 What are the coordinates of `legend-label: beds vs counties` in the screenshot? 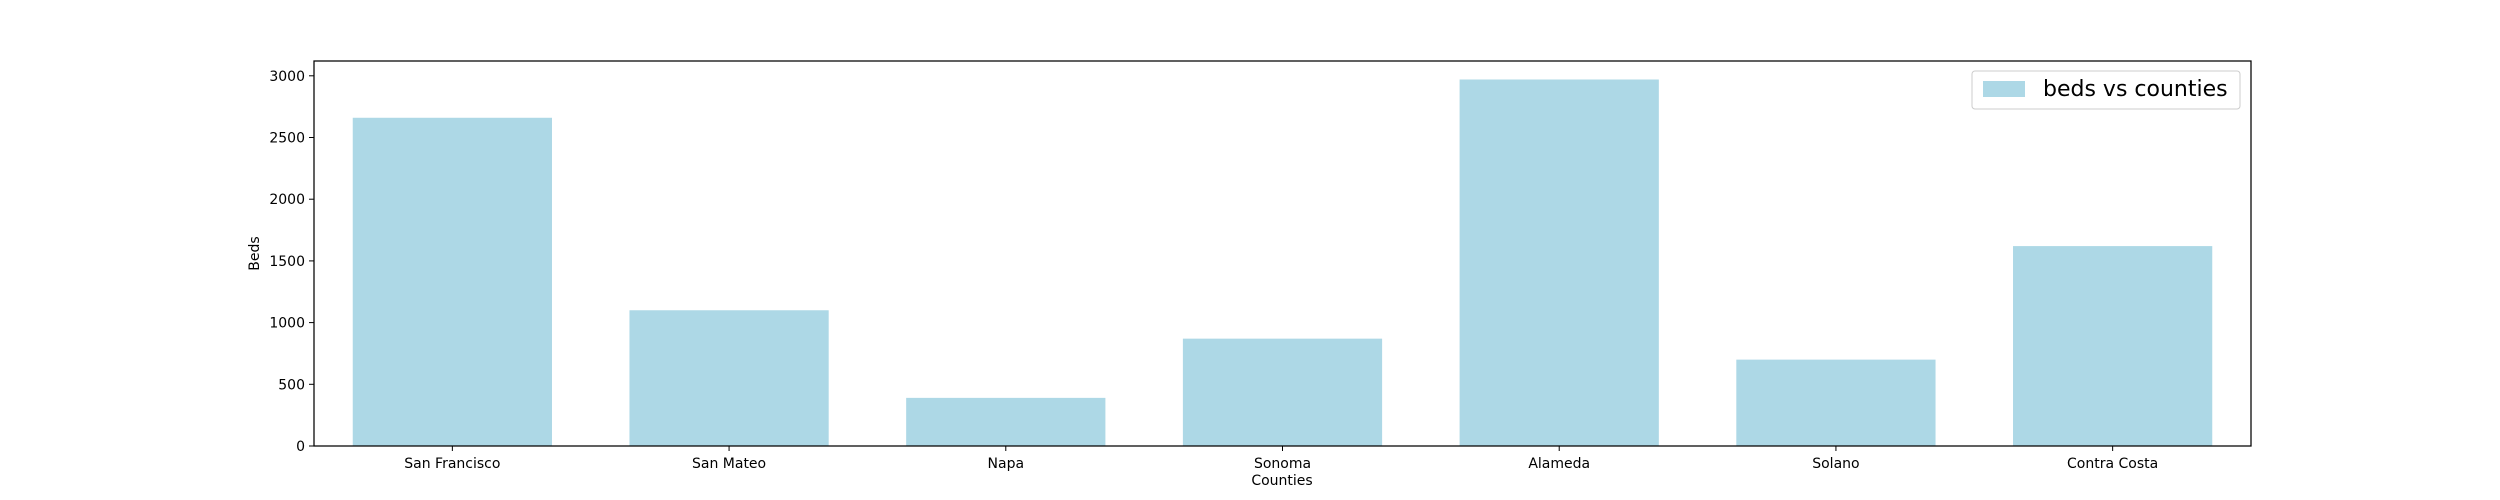 It's located at (2135, 89).